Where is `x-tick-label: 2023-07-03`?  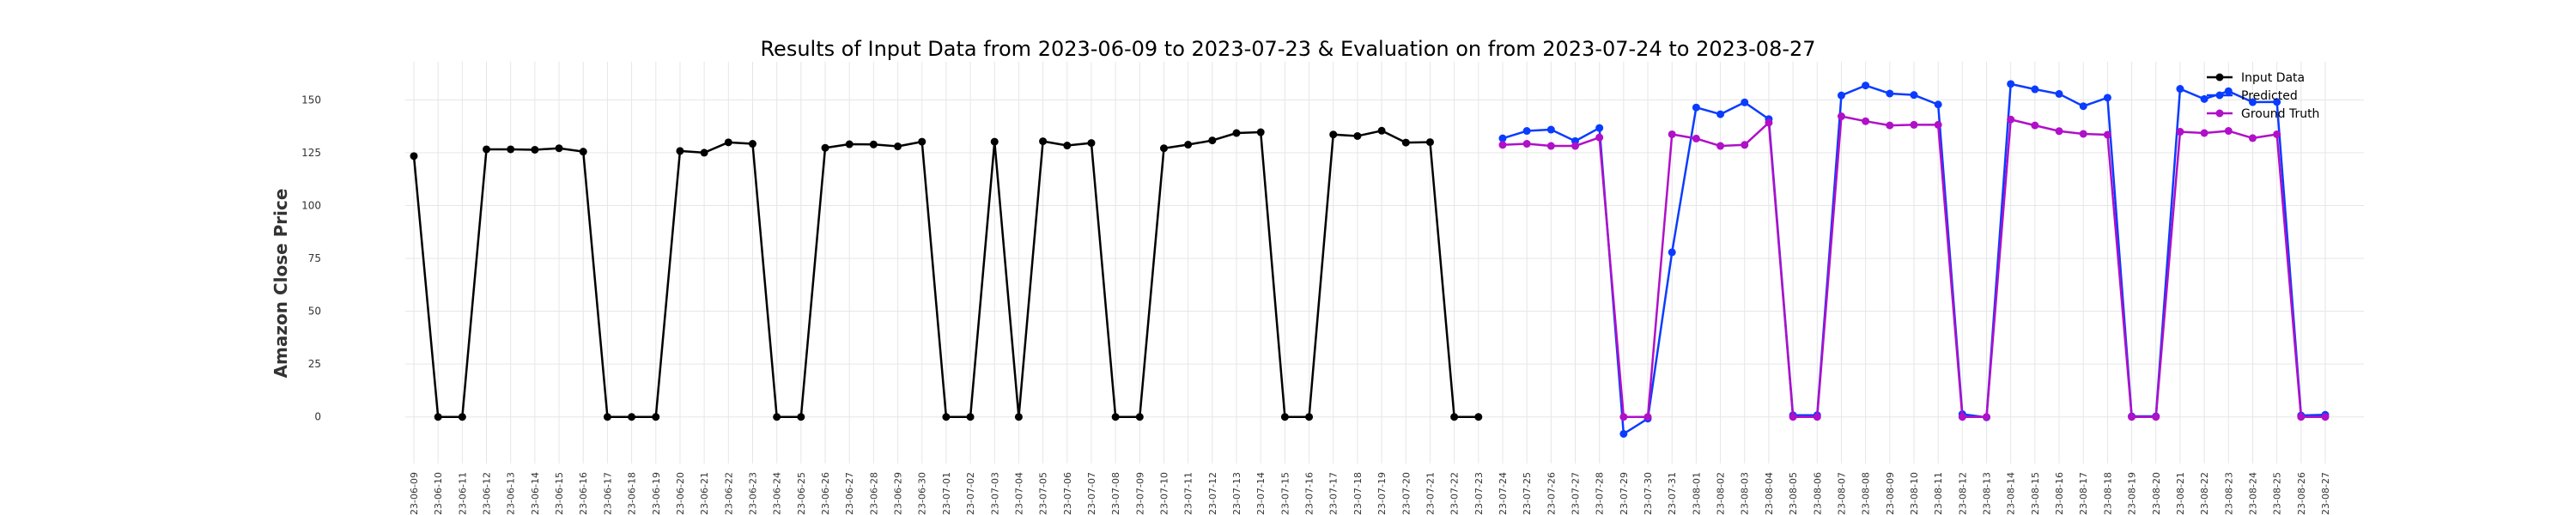 x-tick-label: 2023-07-03 is located at coordinates (995, 493).